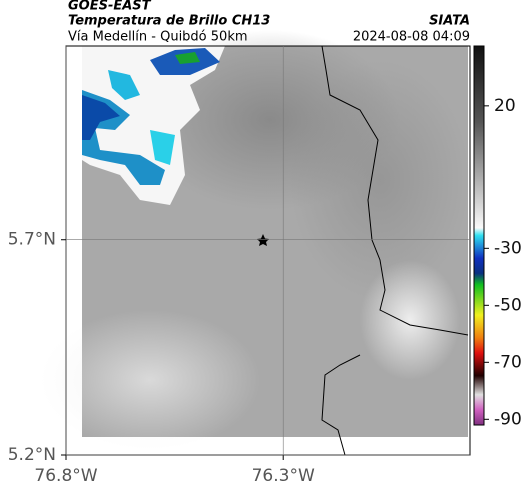 The height and width of the screenshot is (491, 526). I want to click on lon-label: 76.8°W, so click(65, 476).